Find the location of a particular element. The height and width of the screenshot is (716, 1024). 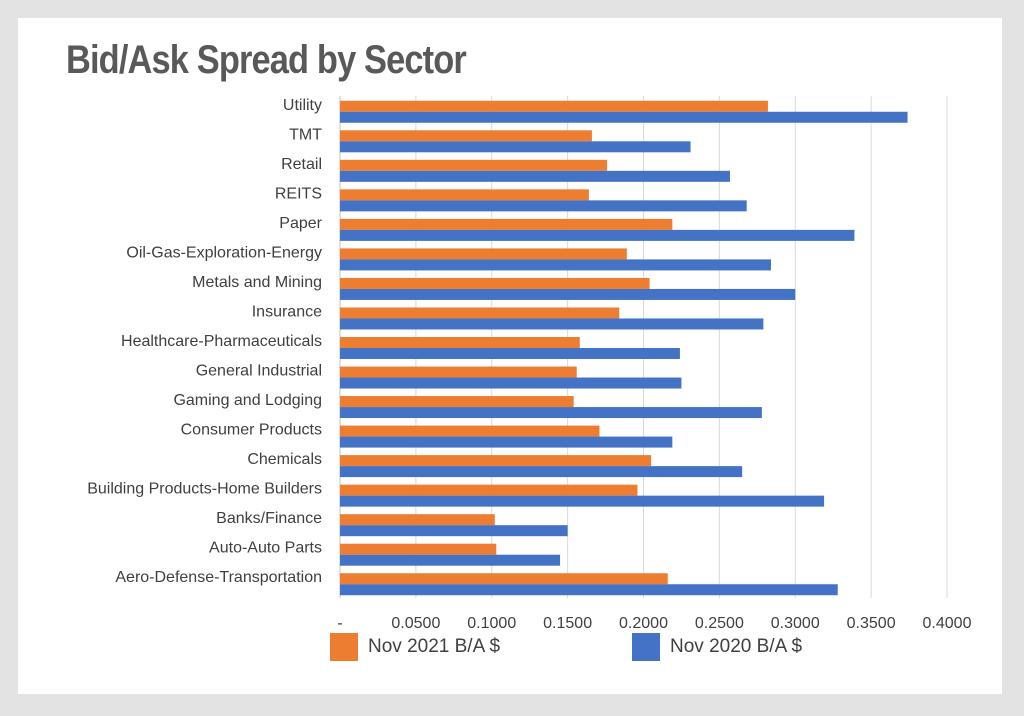

category-label: Aero-Defense-Transportation is located at coordinates (218, 577).